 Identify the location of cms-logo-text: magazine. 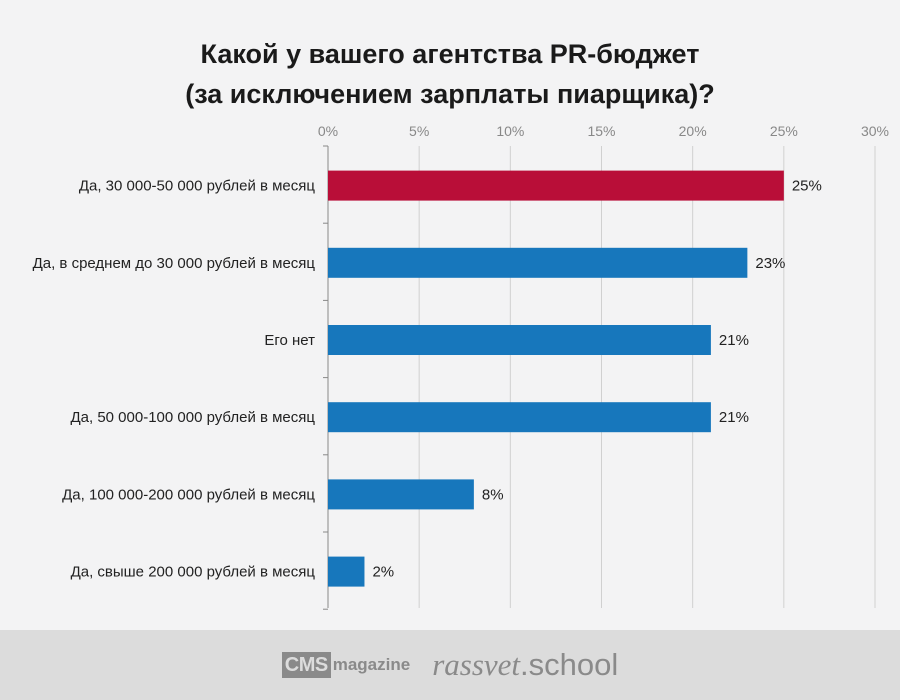
(371, 664).